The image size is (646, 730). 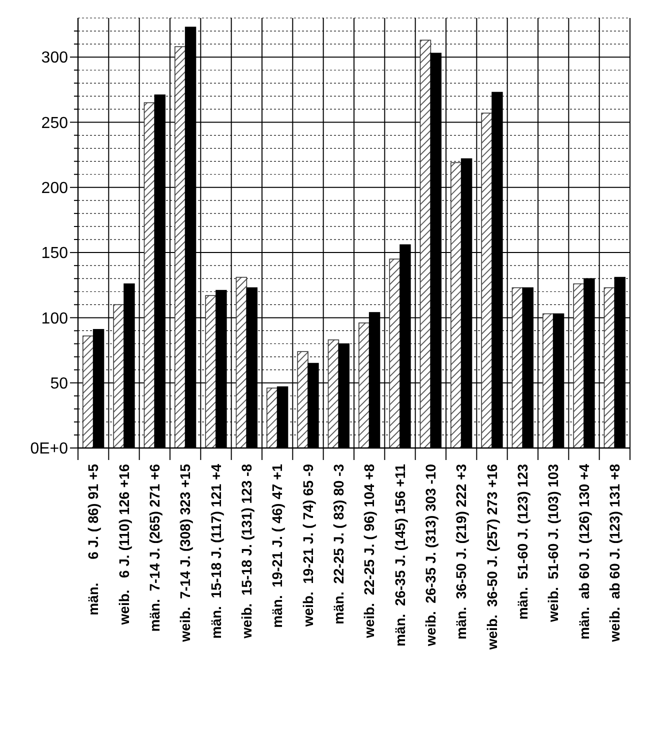 I want to click on x-tick-label: weib. 26-35 J. (313) 303 -10, so click(x=430, y=556).